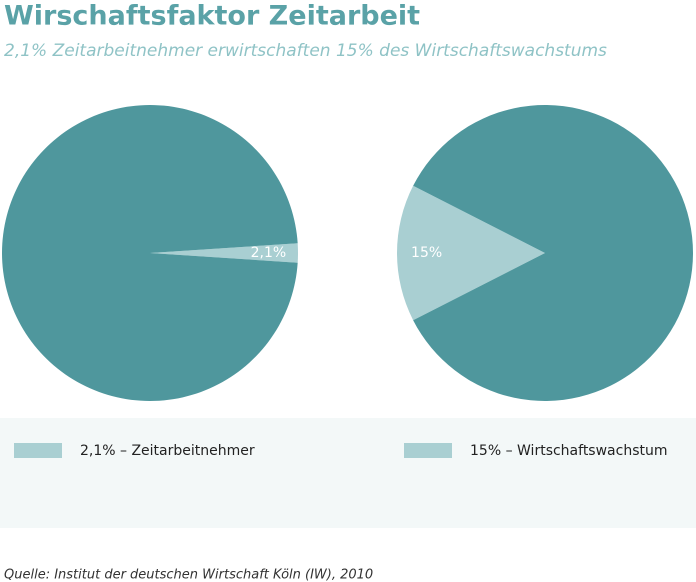 The image size is (696, 582). What do you see at coordinates (212, 16) in the screenshot?
I see `chart-title: Wirschaftsfaktor Zeitarbeit` at bounding box center [212, 16].